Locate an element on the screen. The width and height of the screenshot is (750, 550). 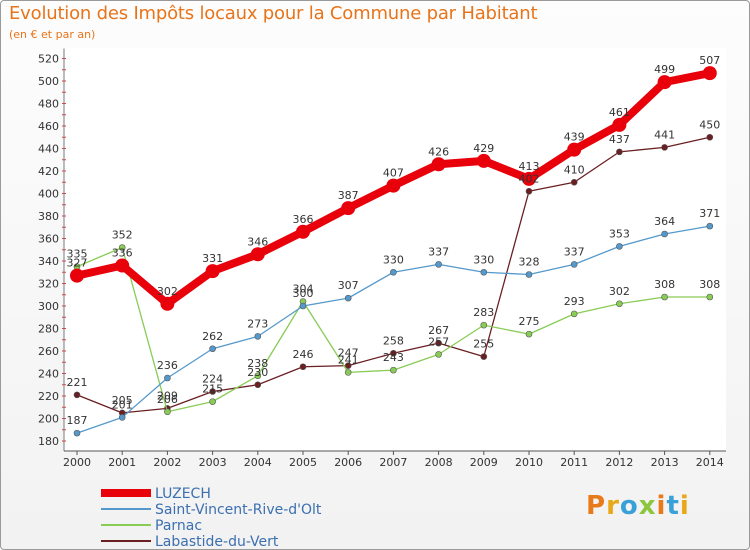
data-label-saint-vincent-rive-d-olt: 337 is located at coordinates (574, 251).